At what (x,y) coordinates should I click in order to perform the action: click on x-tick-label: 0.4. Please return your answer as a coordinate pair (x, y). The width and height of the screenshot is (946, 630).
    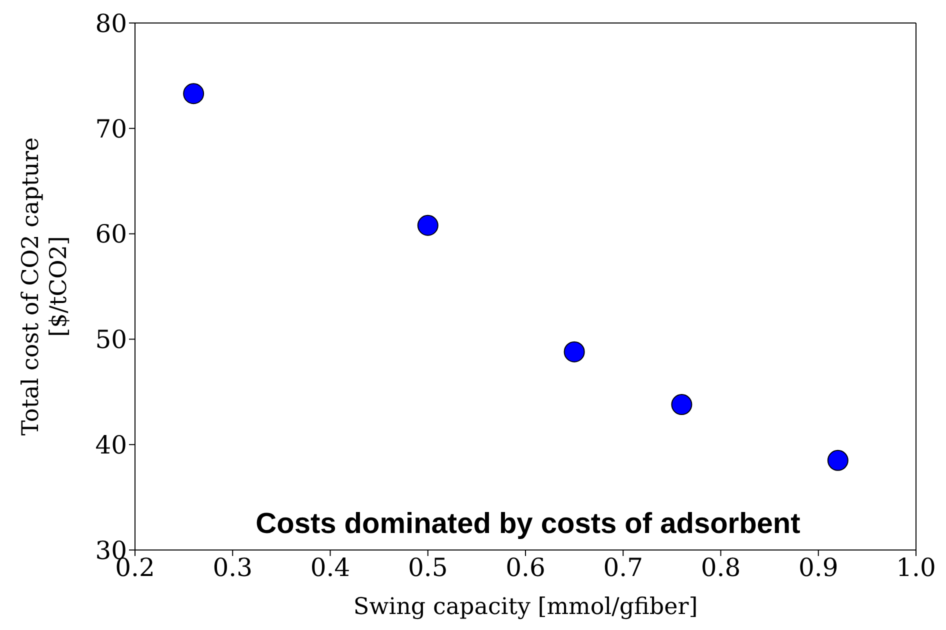
    Looking at the image, I should click on (330, 567).